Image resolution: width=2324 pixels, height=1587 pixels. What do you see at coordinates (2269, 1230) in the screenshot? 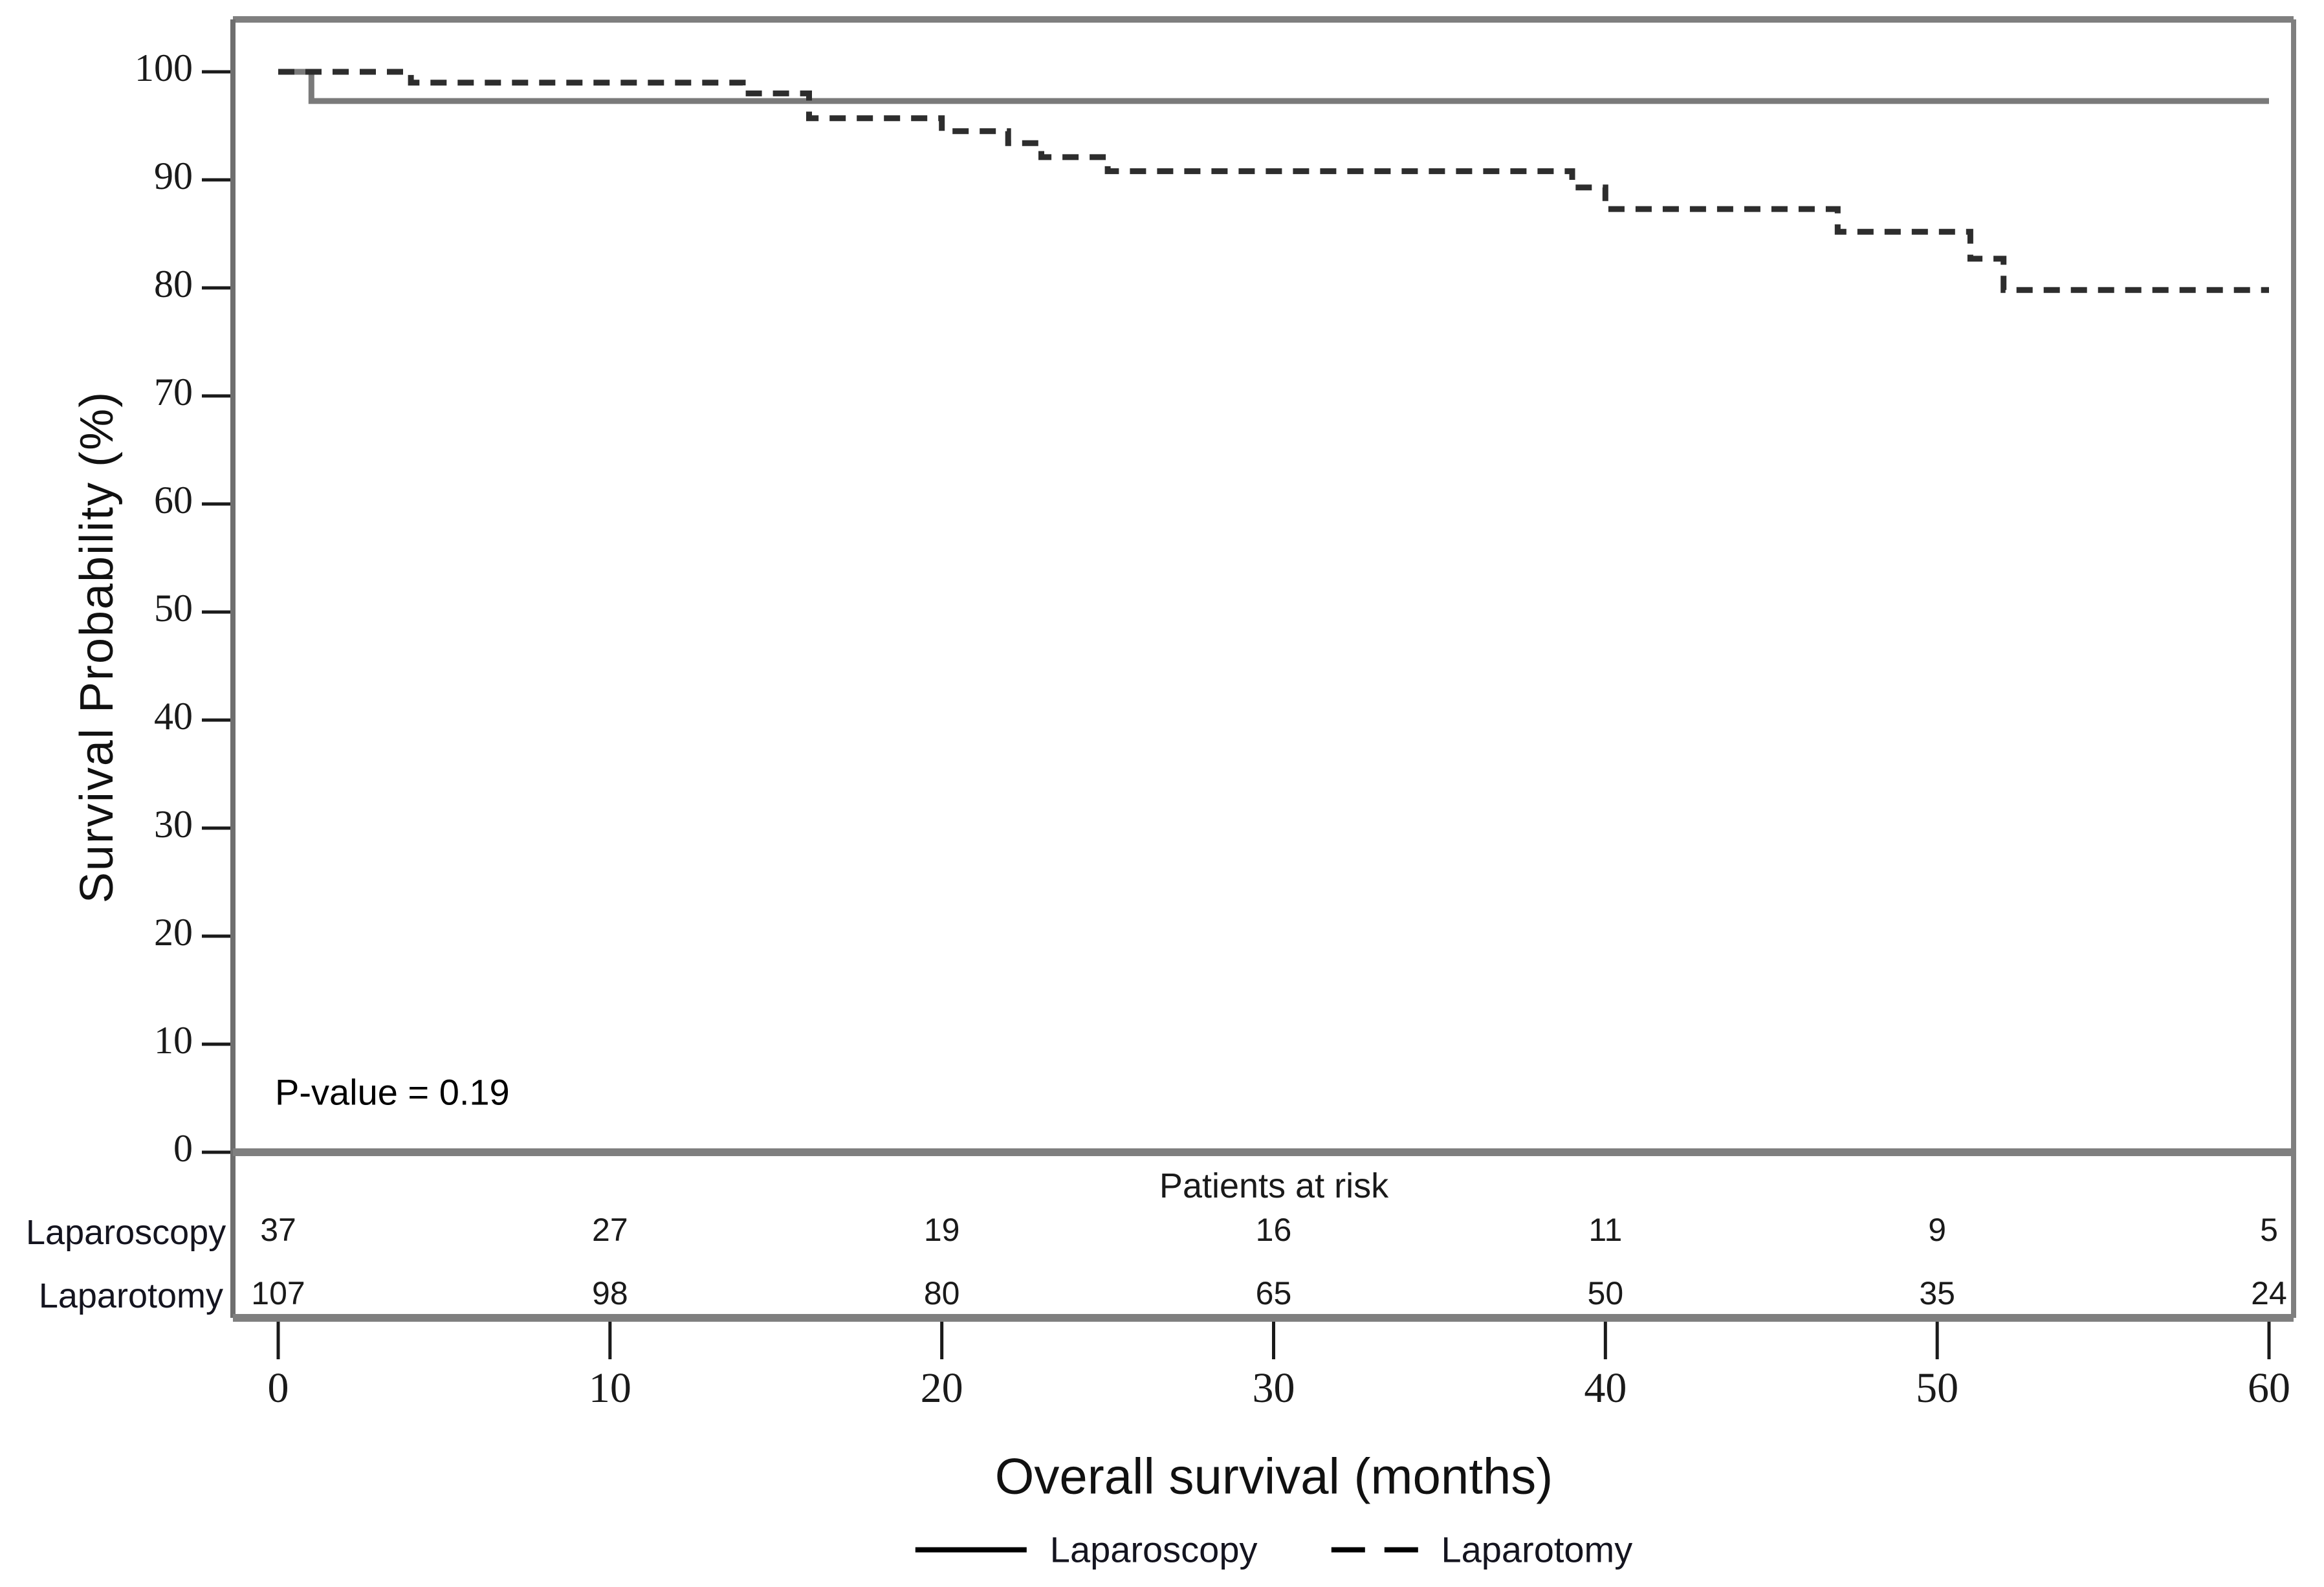
I see `risk-count-laparoscopy-60: 5` at bounding box center [2269, 1230].